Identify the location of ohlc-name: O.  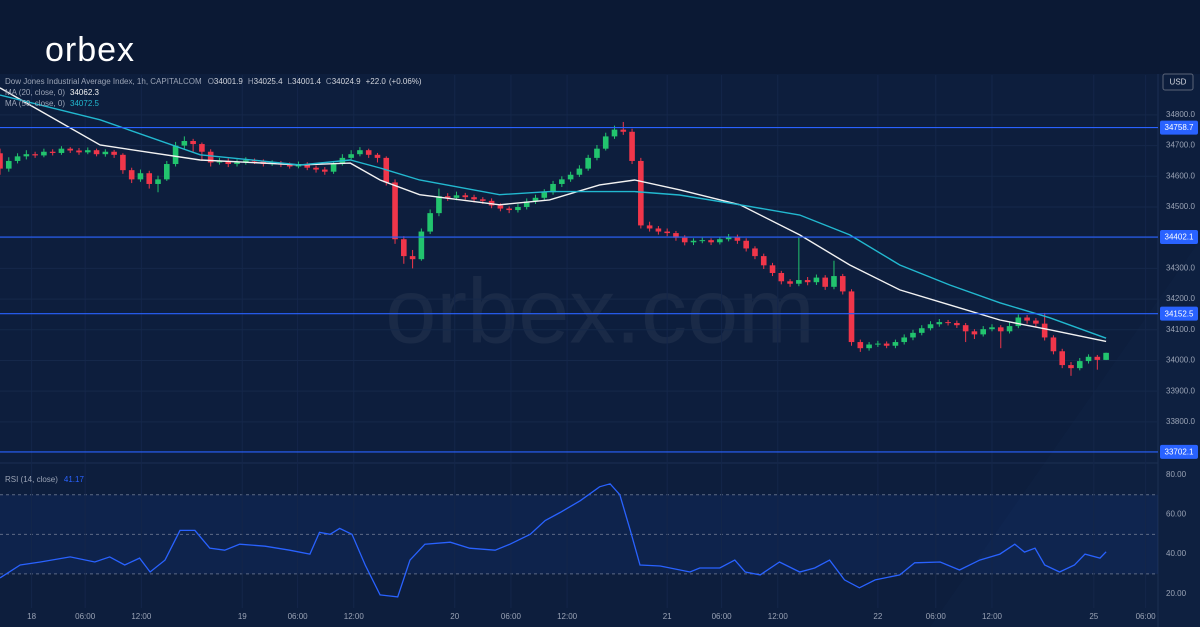
(211, 81).